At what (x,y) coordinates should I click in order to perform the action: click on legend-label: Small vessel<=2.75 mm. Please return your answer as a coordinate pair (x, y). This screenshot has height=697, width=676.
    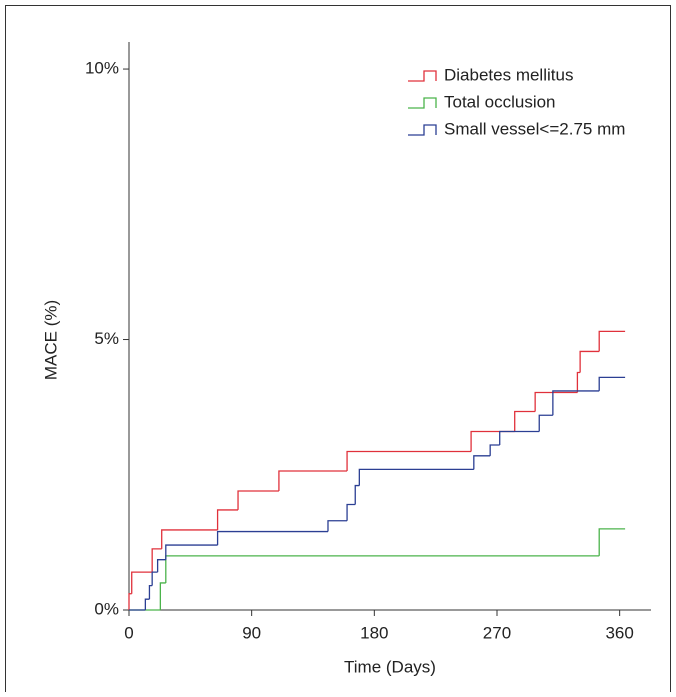
    Looking at the image, I should click on (534, 128).